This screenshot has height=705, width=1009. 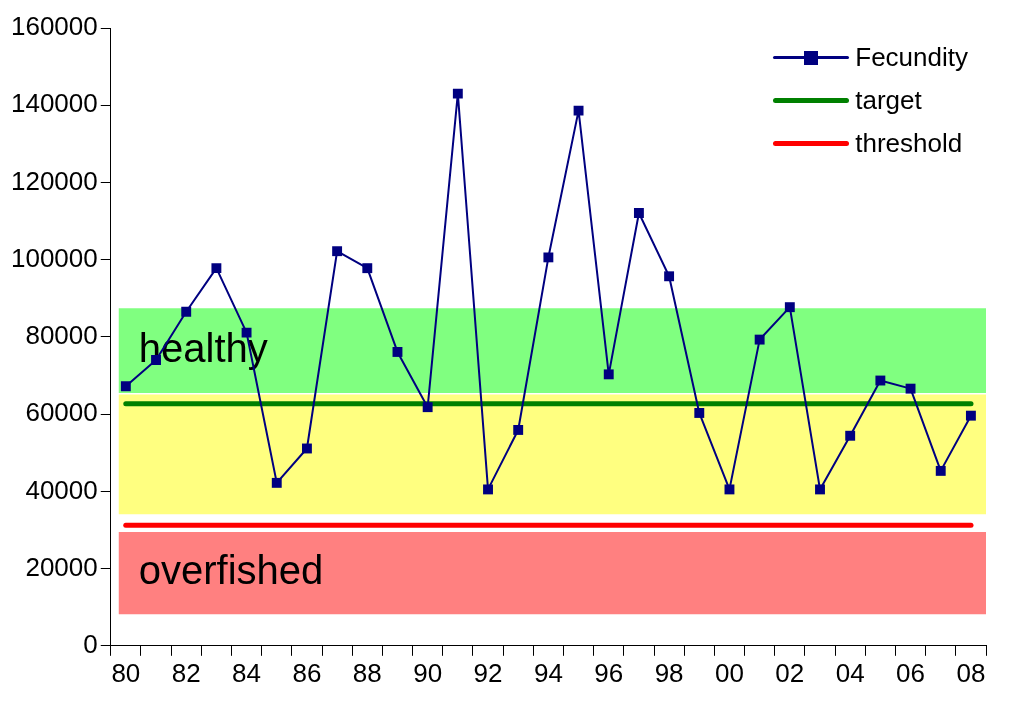 I want to click on y-tick-label: 80000, so click(x=61, y=335).